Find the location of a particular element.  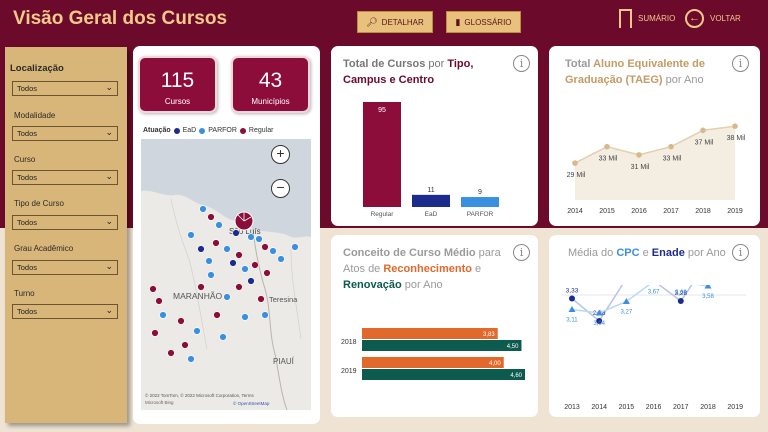

bar-regular is located at coordinates (382, 154).